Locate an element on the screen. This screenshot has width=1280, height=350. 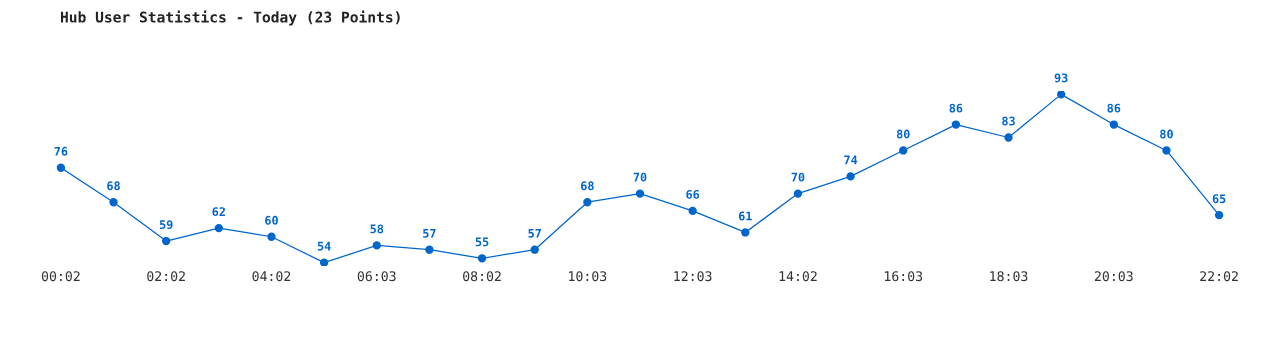
x-tick-label: 12:03 is located at coordinates (693, 276).